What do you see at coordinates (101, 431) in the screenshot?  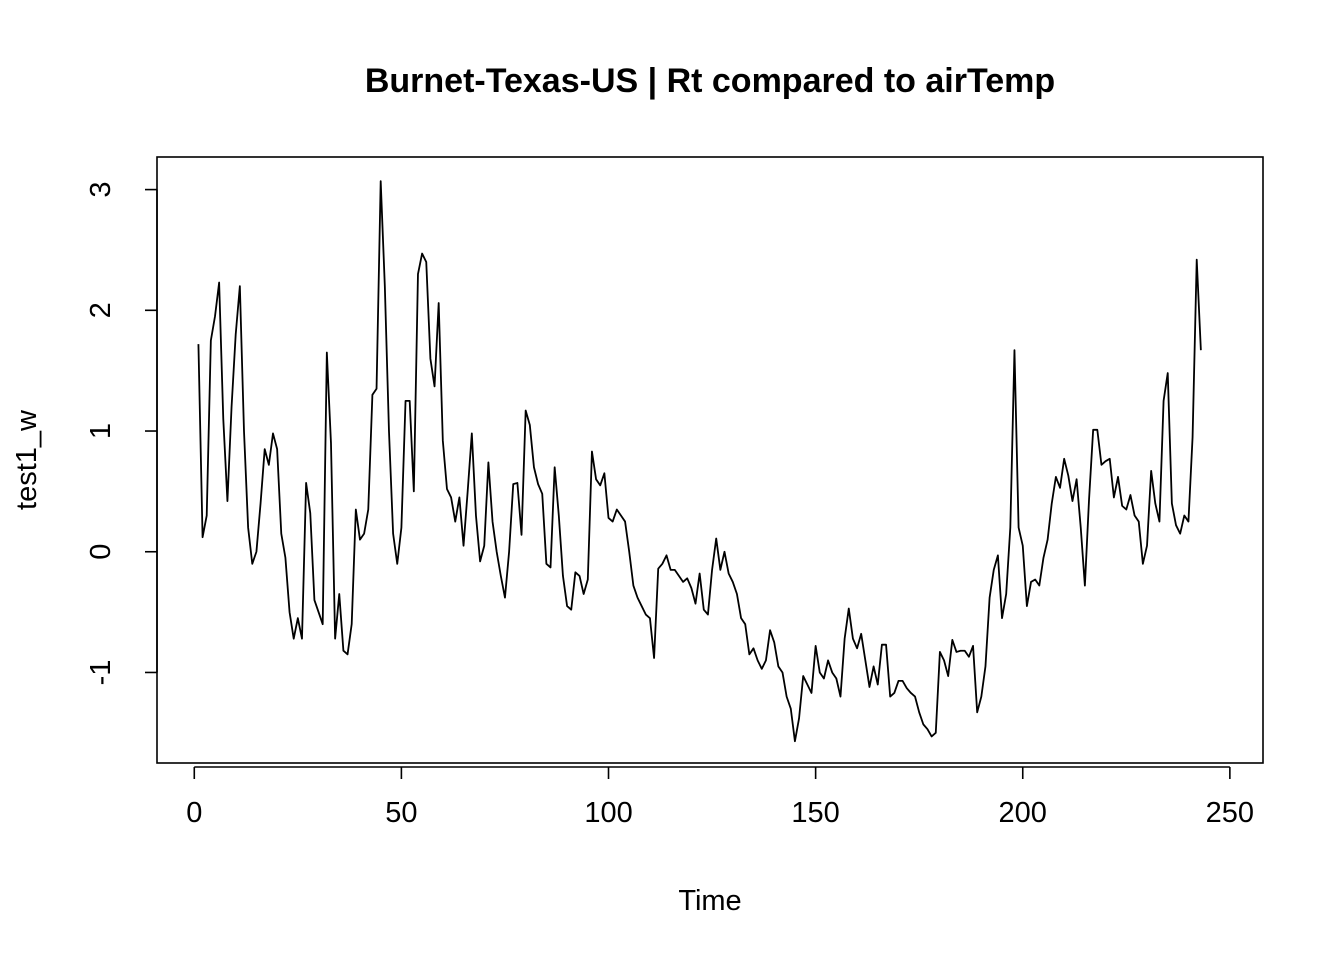 I see `y-tick-label: 1` at bounding box center [101, 431].